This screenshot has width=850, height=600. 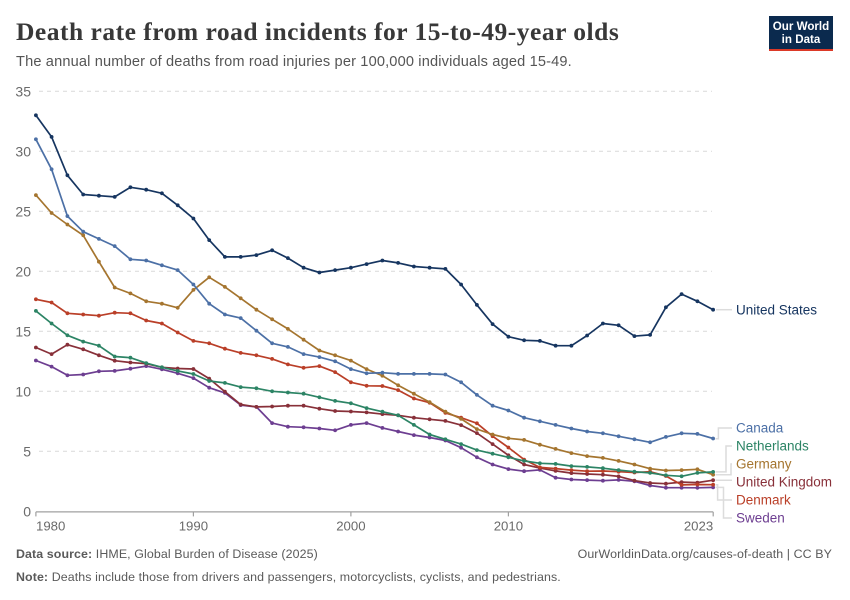 What do you see at coordinates (760, 518) in the screenshot?
I see `svg-text: Sweden` at bounding box center [760, 518].